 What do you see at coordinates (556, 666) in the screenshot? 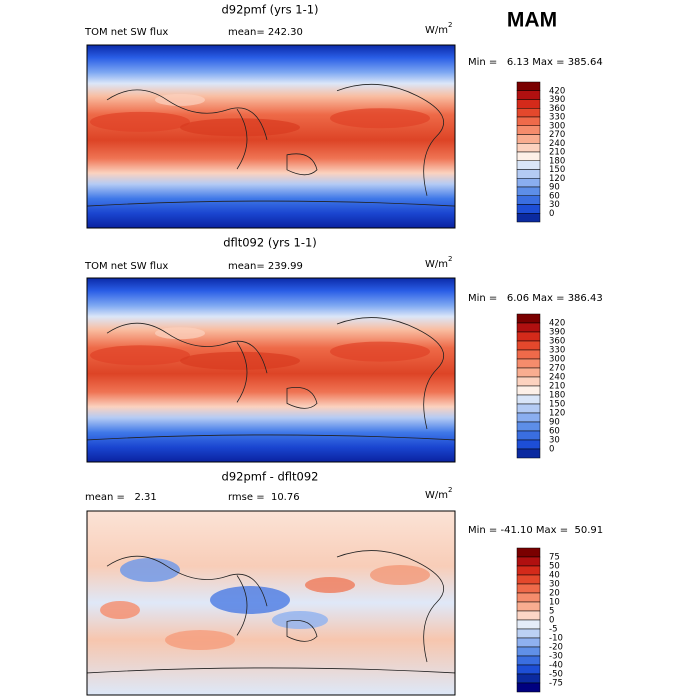
I see `colorbar-label: -40` at bounding box center [556, 666].